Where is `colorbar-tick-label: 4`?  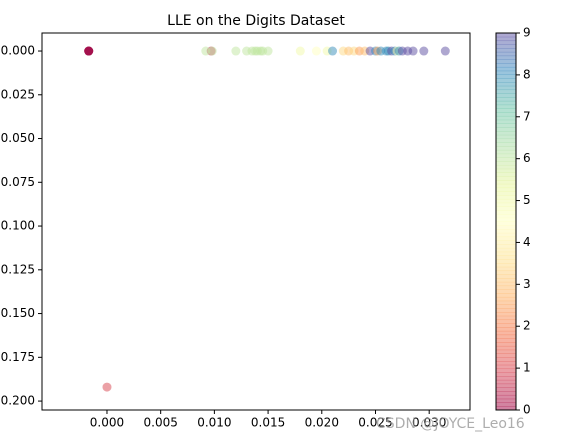 colorbar-tick-label: 4 is located at coordinates (527, 242).